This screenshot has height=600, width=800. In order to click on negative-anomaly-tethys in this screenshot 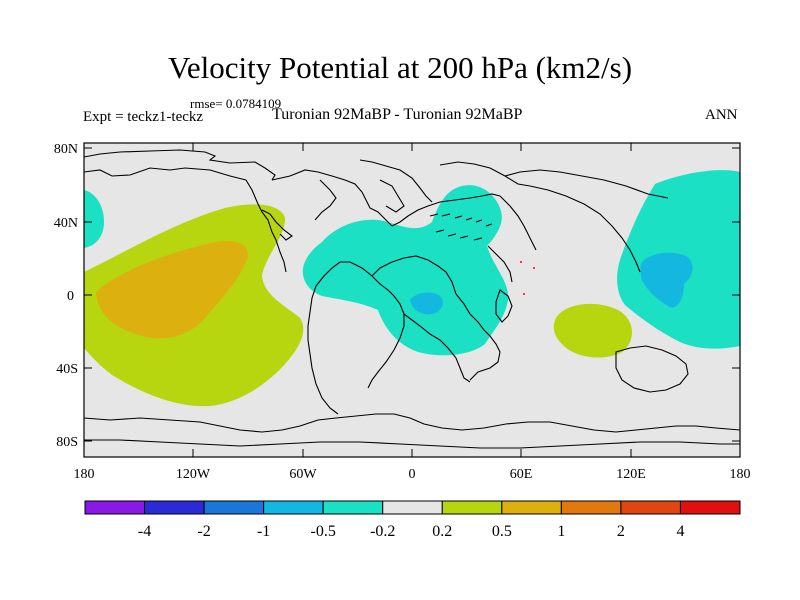, I will do `click(405, 270)`.